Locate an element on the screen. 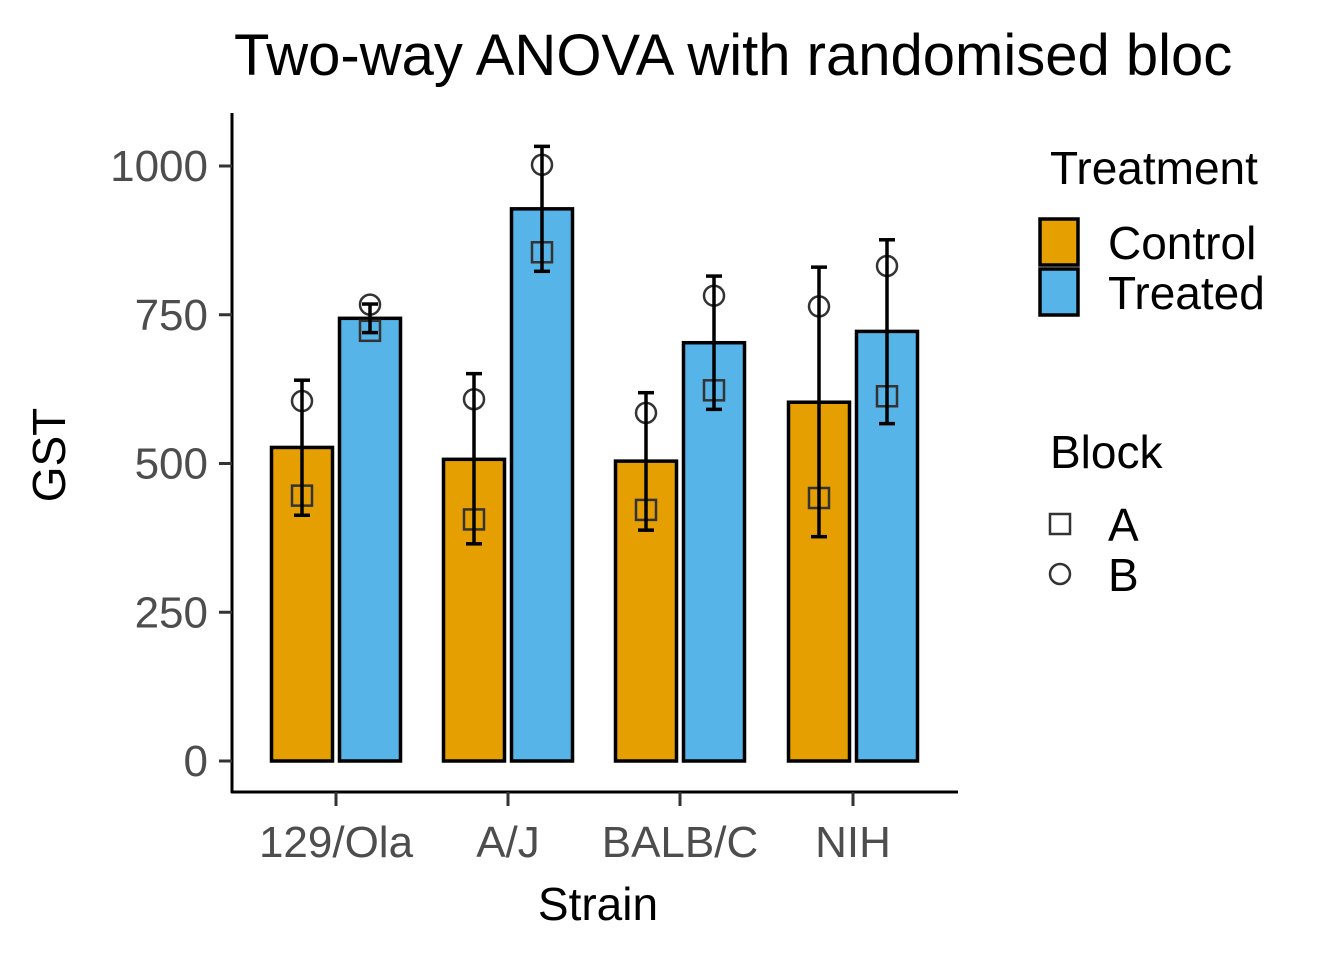  x-tick-label: A/J is located at coordinates (508, 842).